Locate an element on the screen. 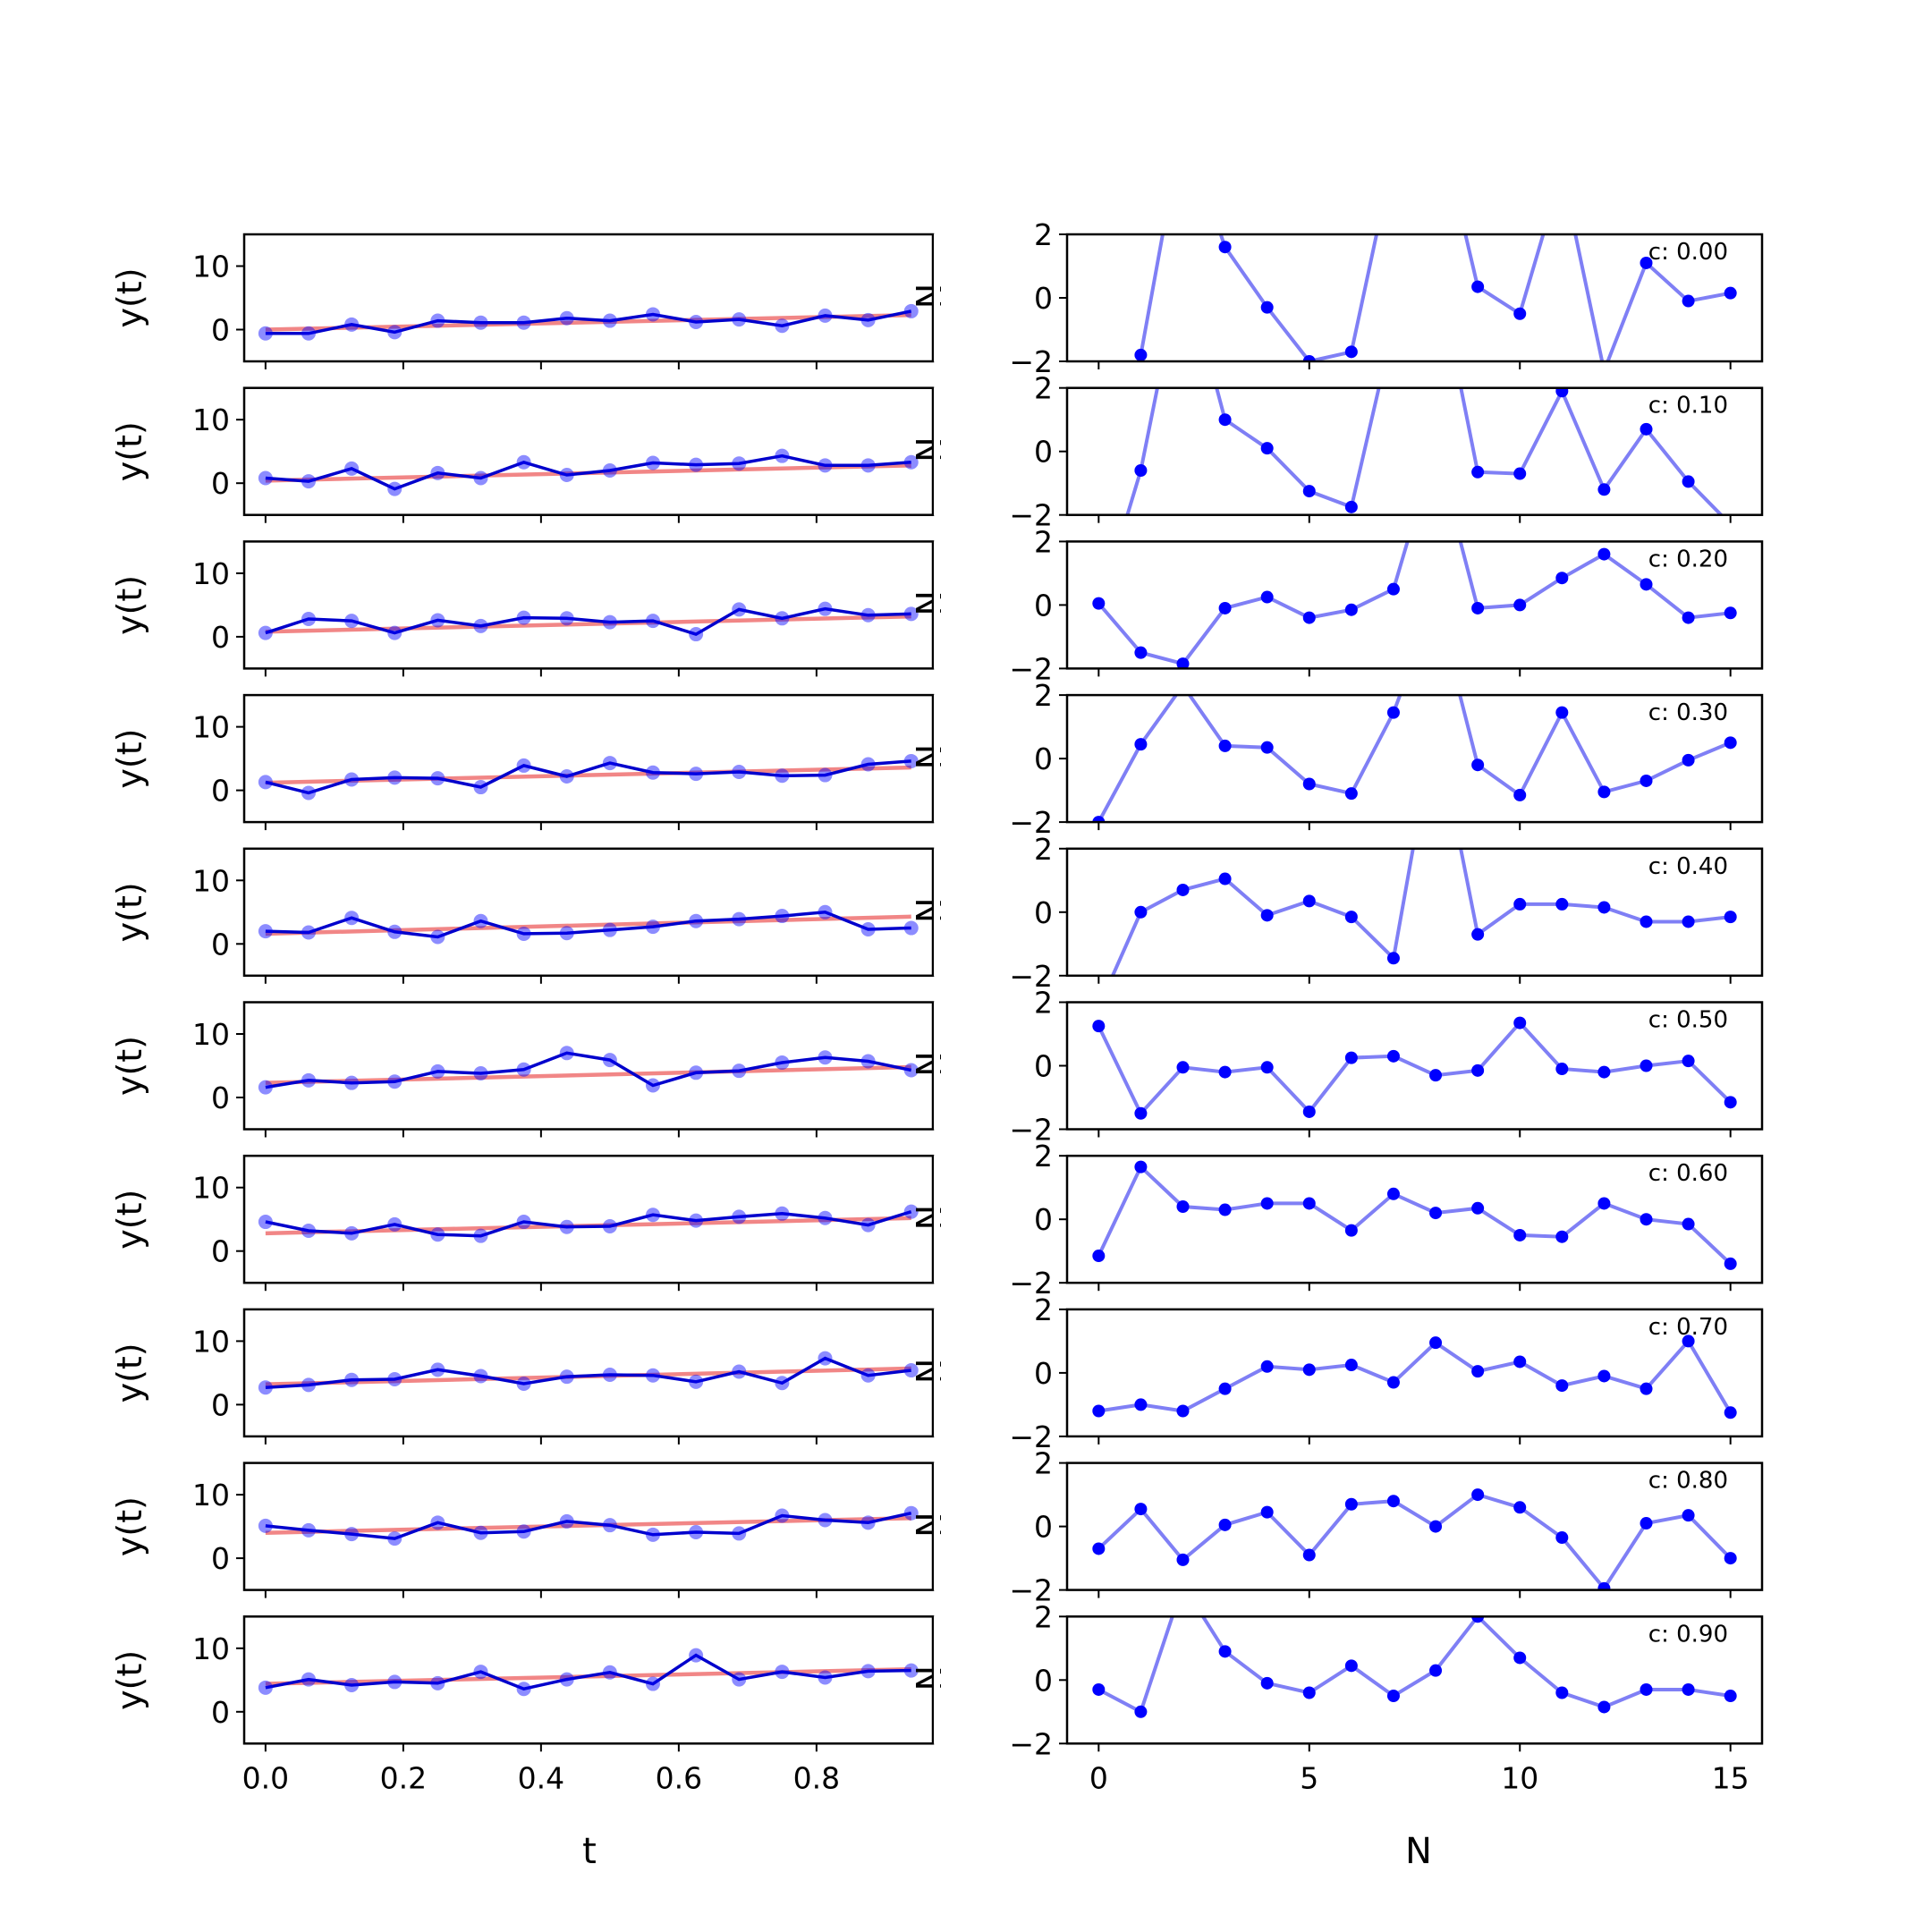  time-series-panel-7: 0 10 y(t) is located at coordinates (522, 1376).